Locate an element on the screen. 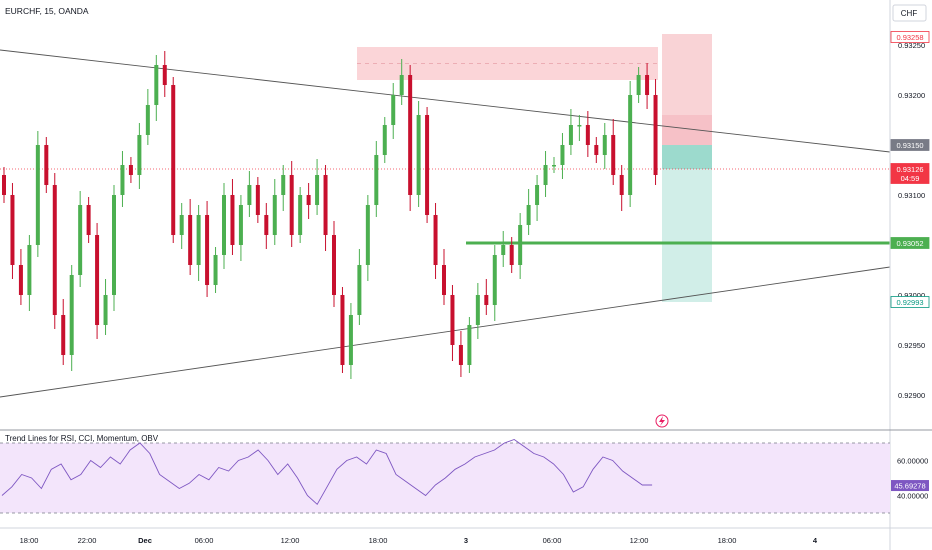 The image size is (932, 550). price-tick-label: 0.93250 is located at coordinates (911, 45).